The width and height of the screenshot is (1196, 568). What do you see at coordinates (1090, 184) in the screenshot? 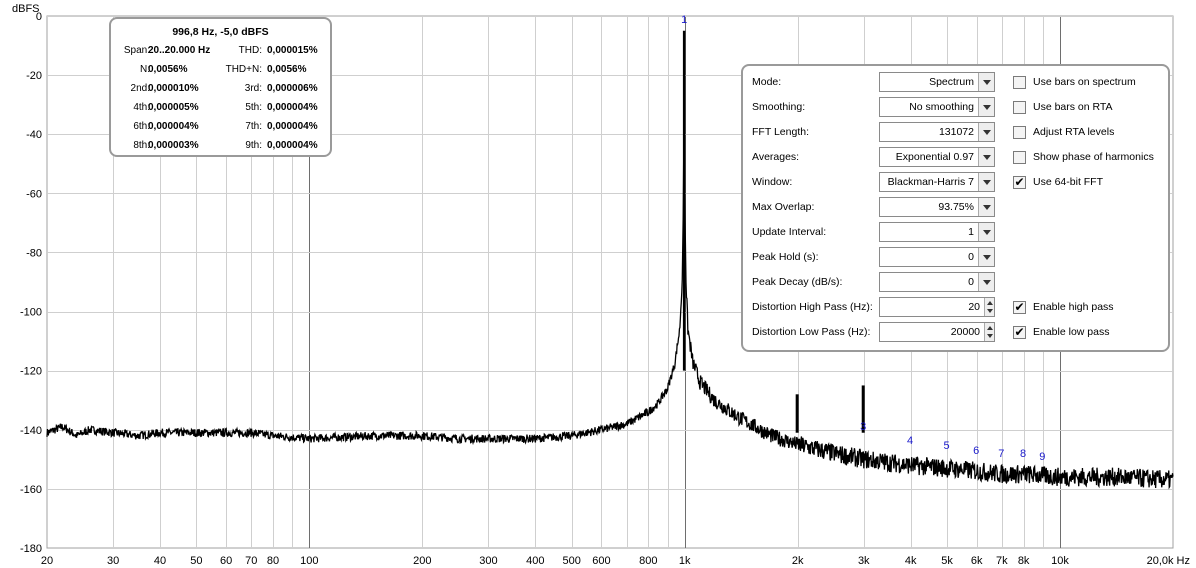
I see `use-64bit-fft-option: ✔ Use 64-bit FFT` at bounding box center [1090, 184].